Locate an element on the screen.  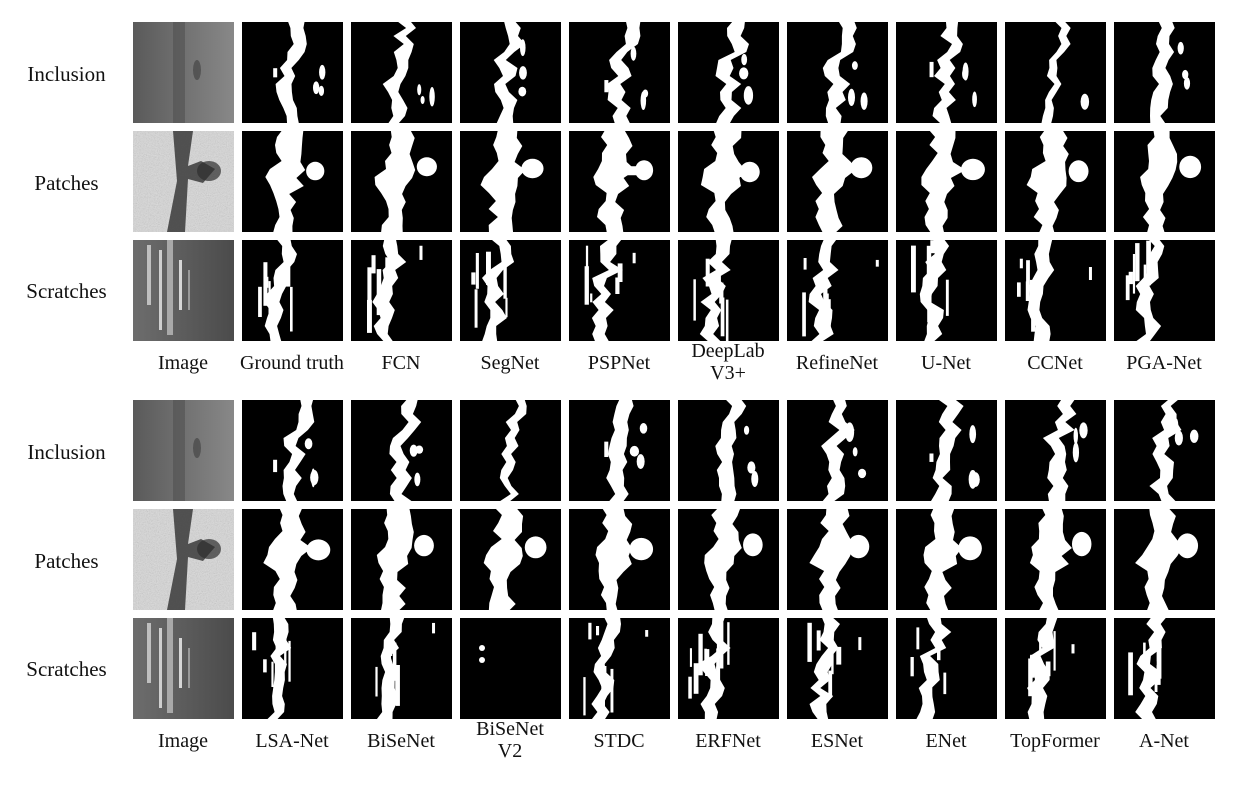
column-label-line: Ground truth is located at coordinates (292, 363).